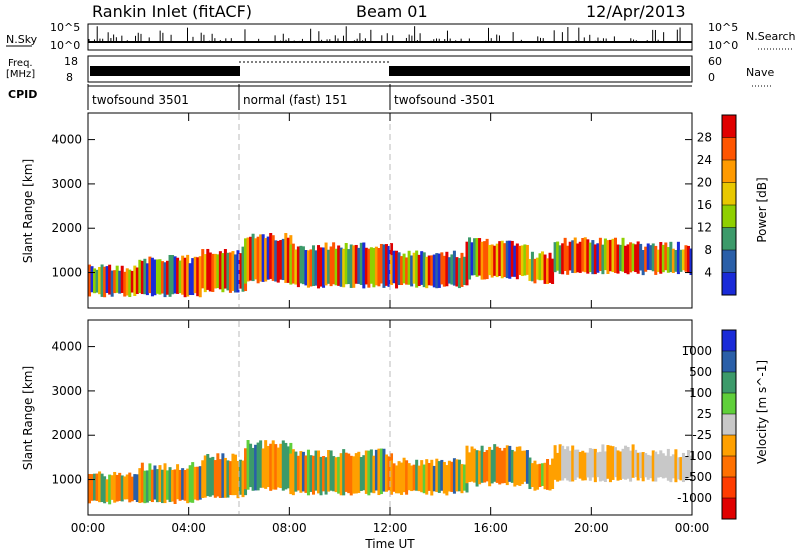  Describe the element at coordinates (66, 480) in the screenshot. I see `y-tick-label: 1000` at that location.